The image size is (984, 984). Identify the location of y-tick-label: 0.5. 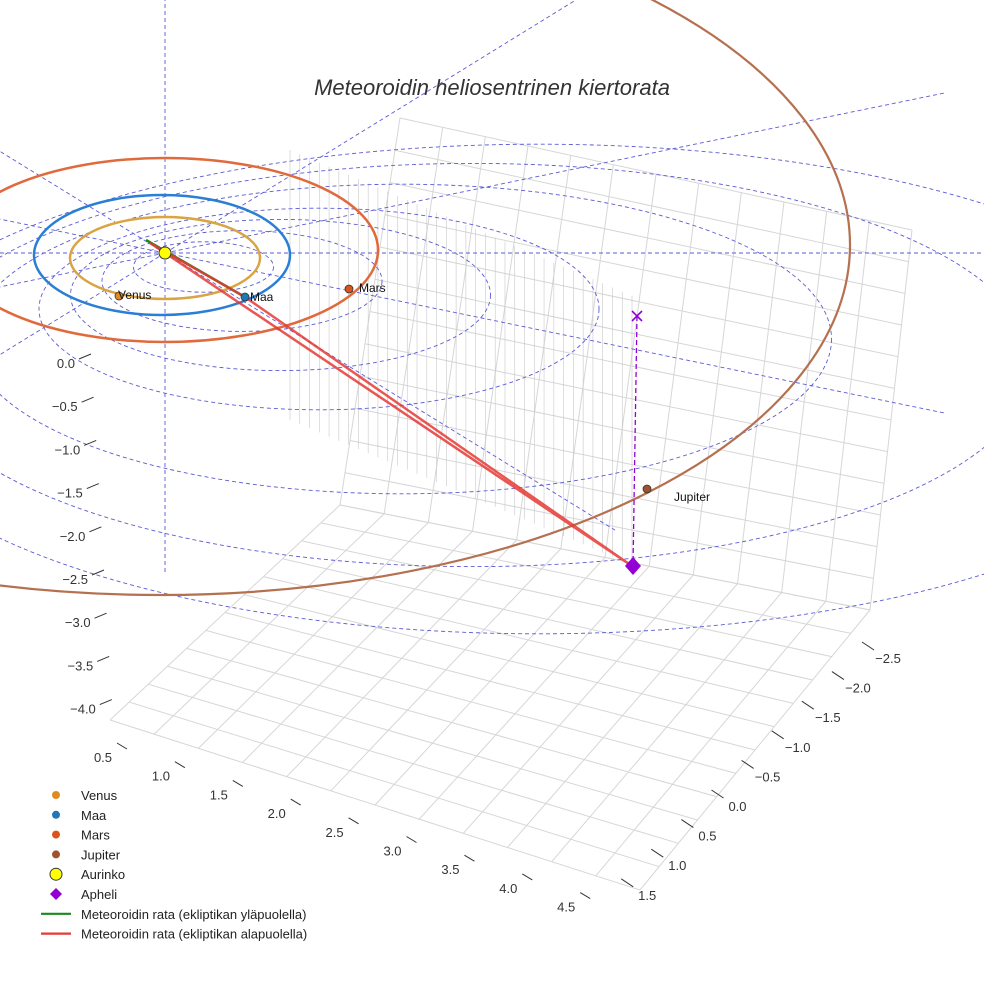
(707, 836).